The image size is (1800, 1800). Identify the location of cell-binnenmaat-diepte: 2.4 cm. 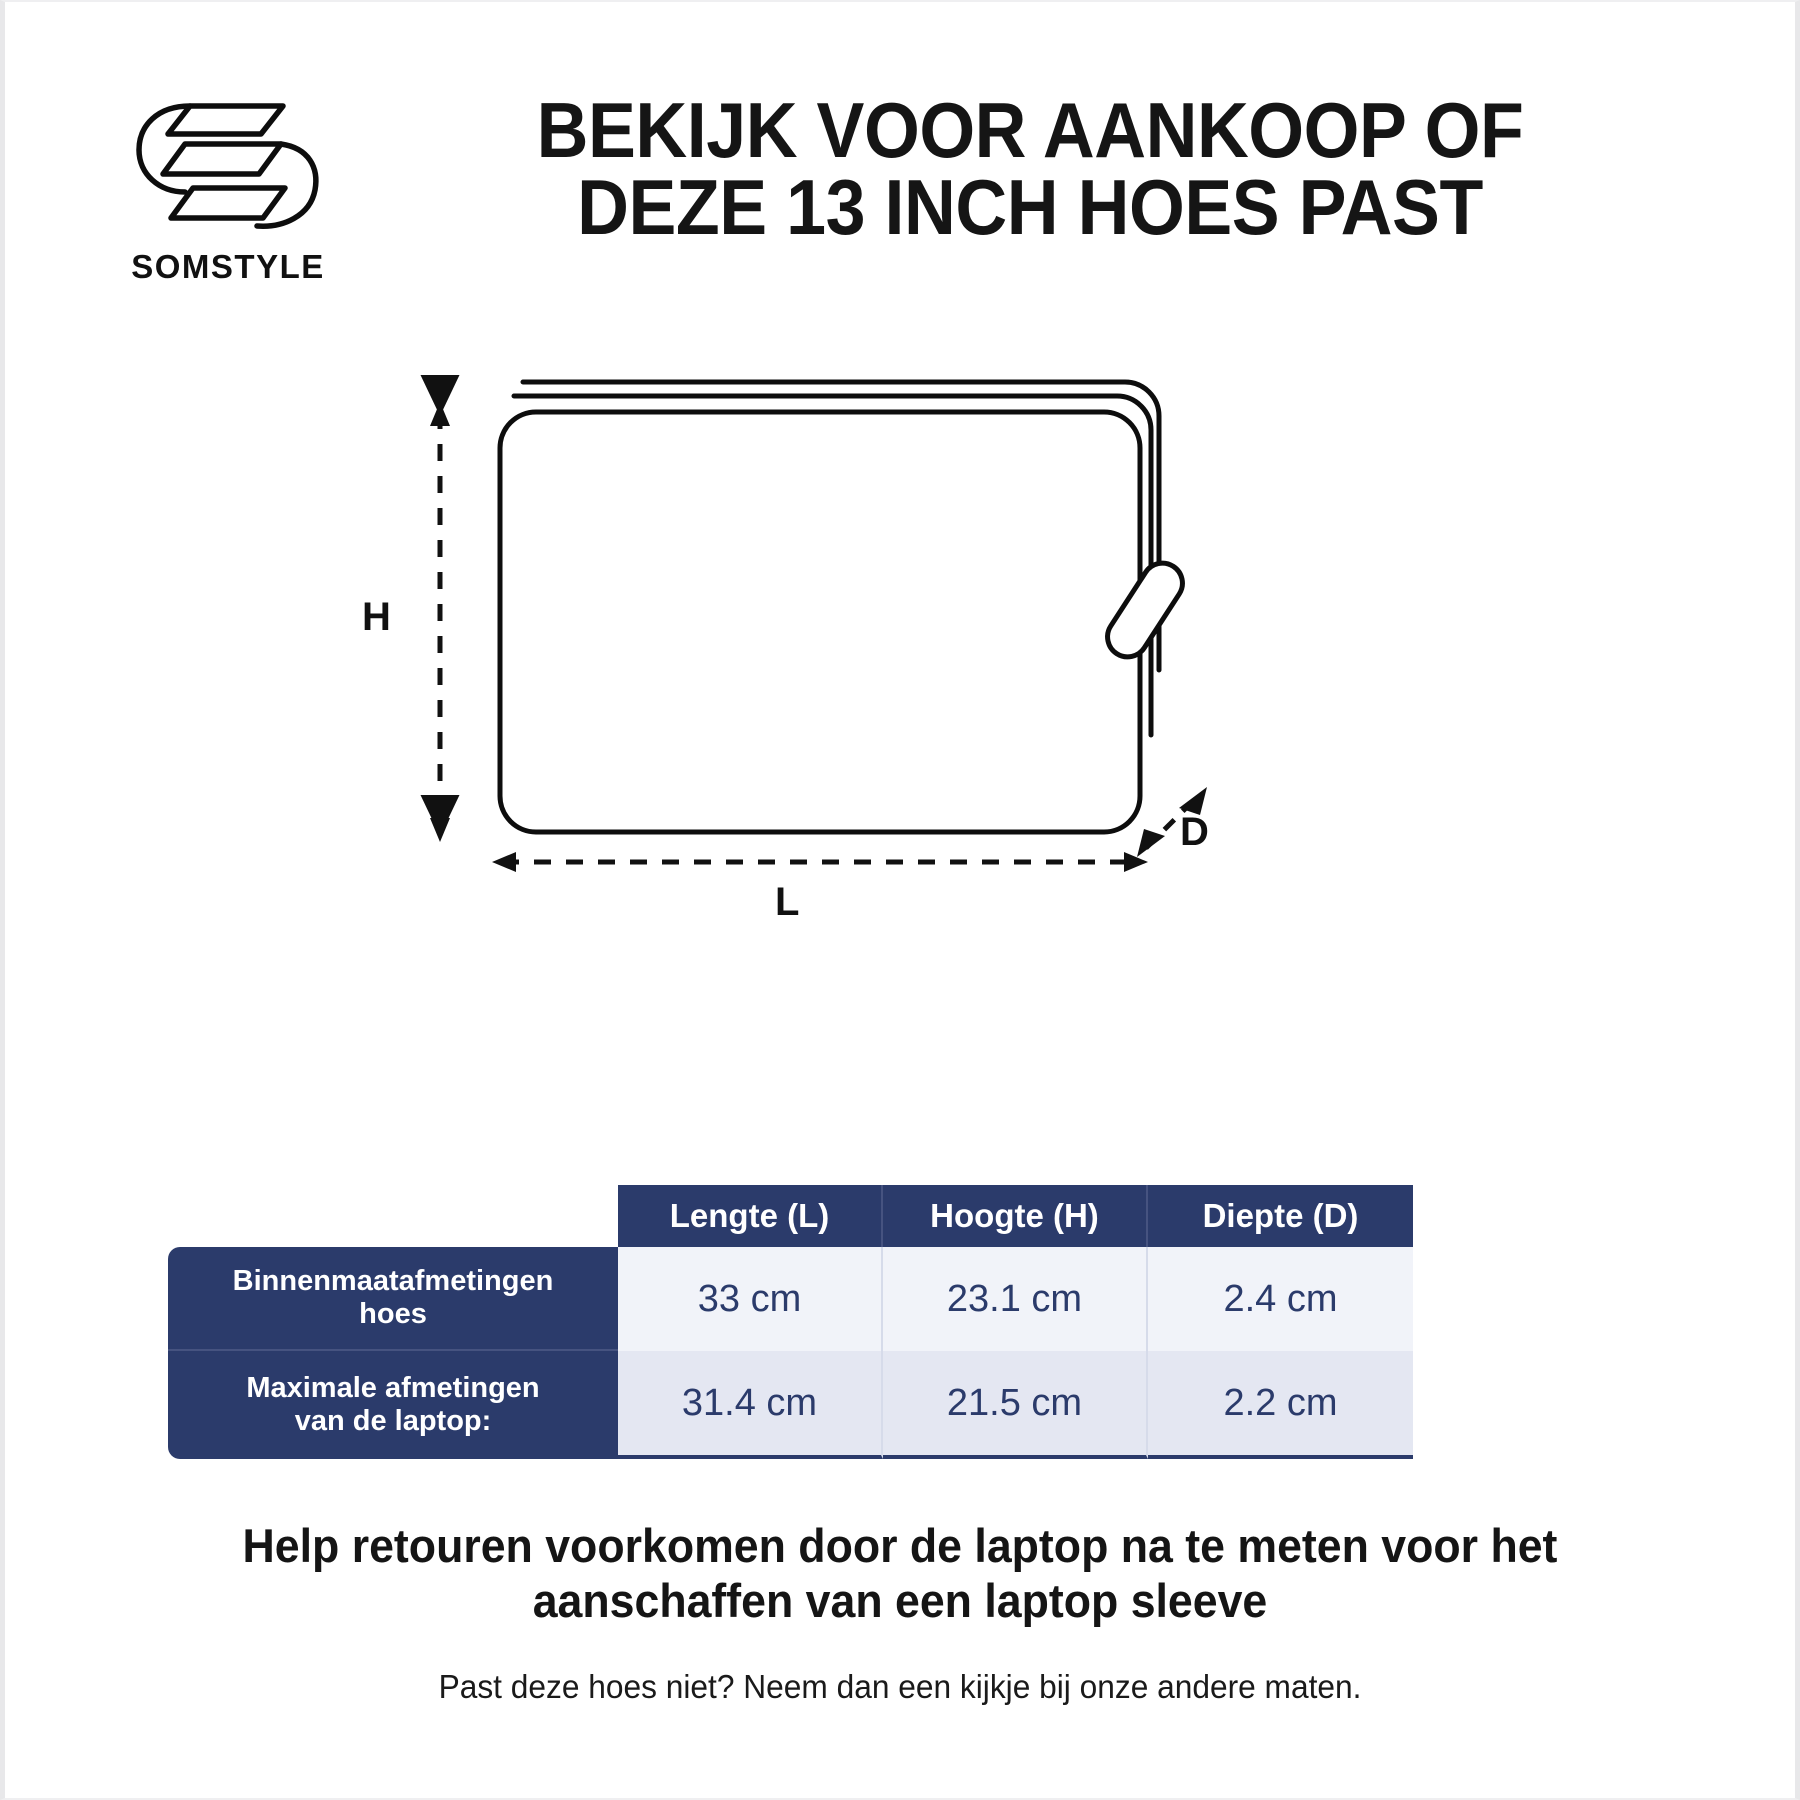
(1280, 1299).